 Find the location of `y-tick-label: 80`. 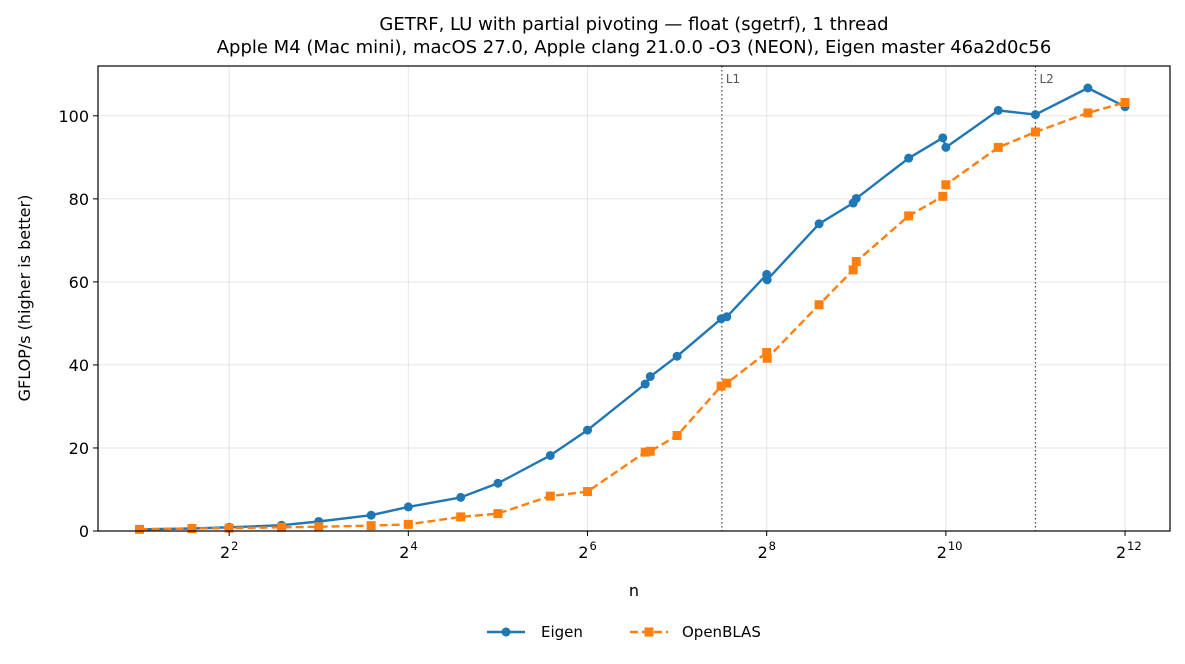

y-tick-label: 80 is located at coordinates (79, 199).